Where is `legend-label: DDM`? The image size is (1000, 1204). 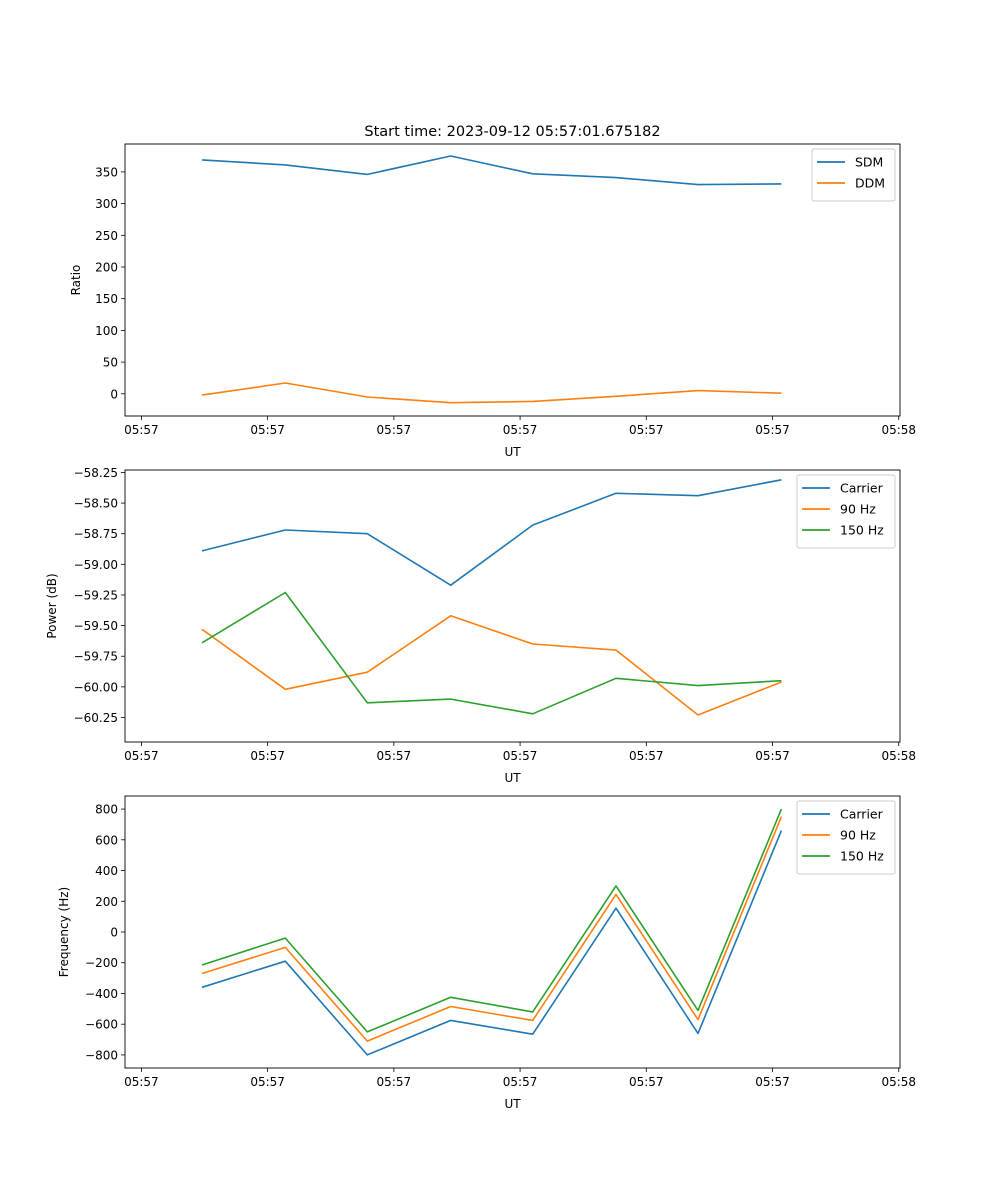 legend-label: DDM is located at coordinates (870, 183).